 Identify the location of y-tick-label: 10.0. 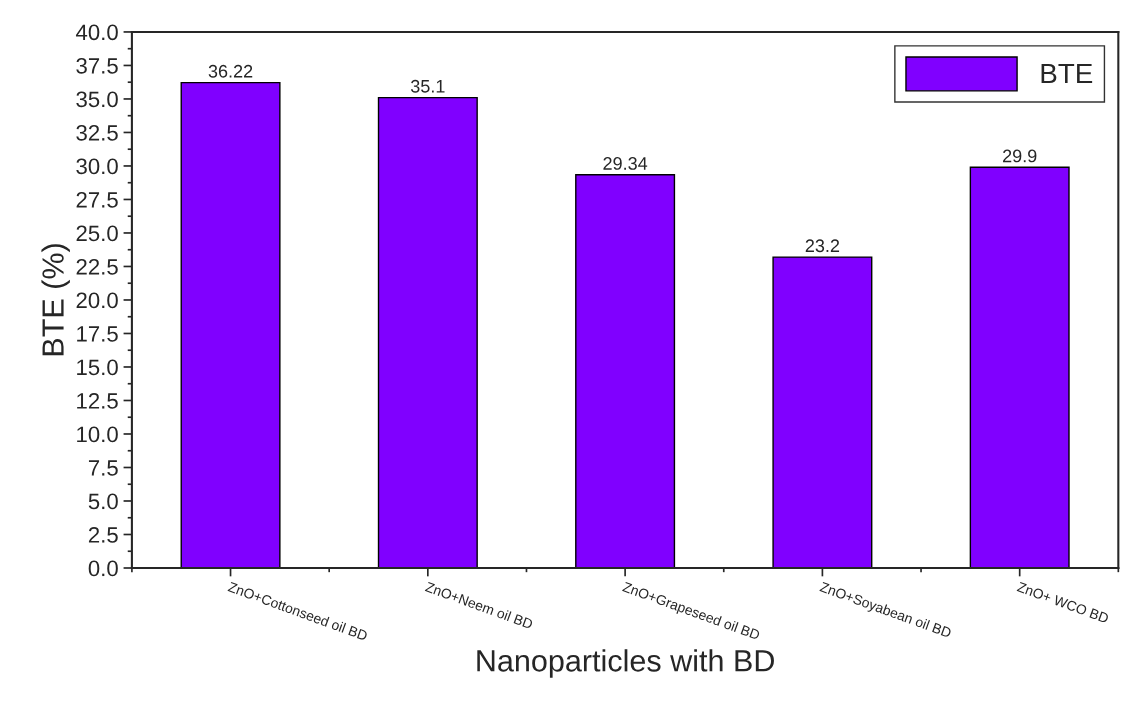
(97, 434).